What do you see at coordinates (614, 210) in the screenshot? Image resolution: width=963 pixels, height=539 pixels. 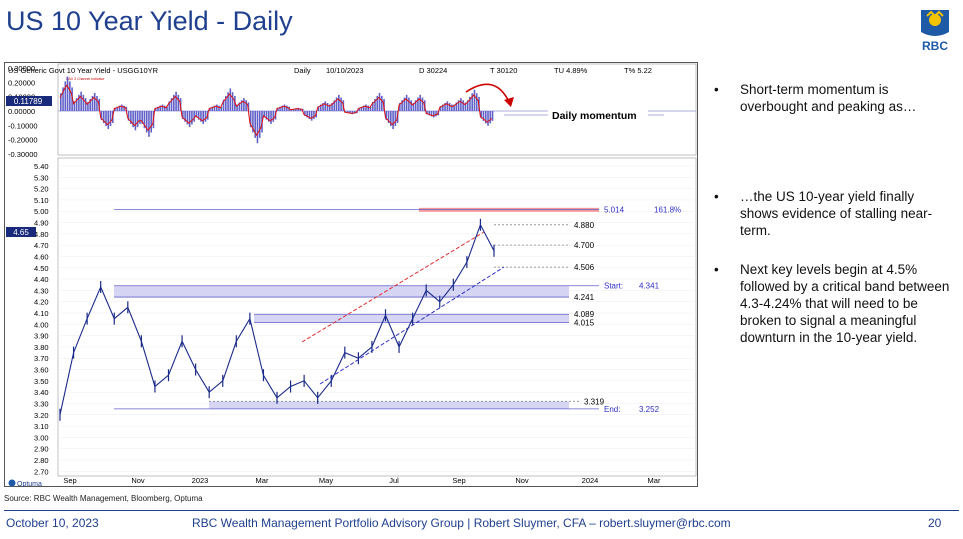 I see `level-label: 5.014` at bounding box center [614, 210].